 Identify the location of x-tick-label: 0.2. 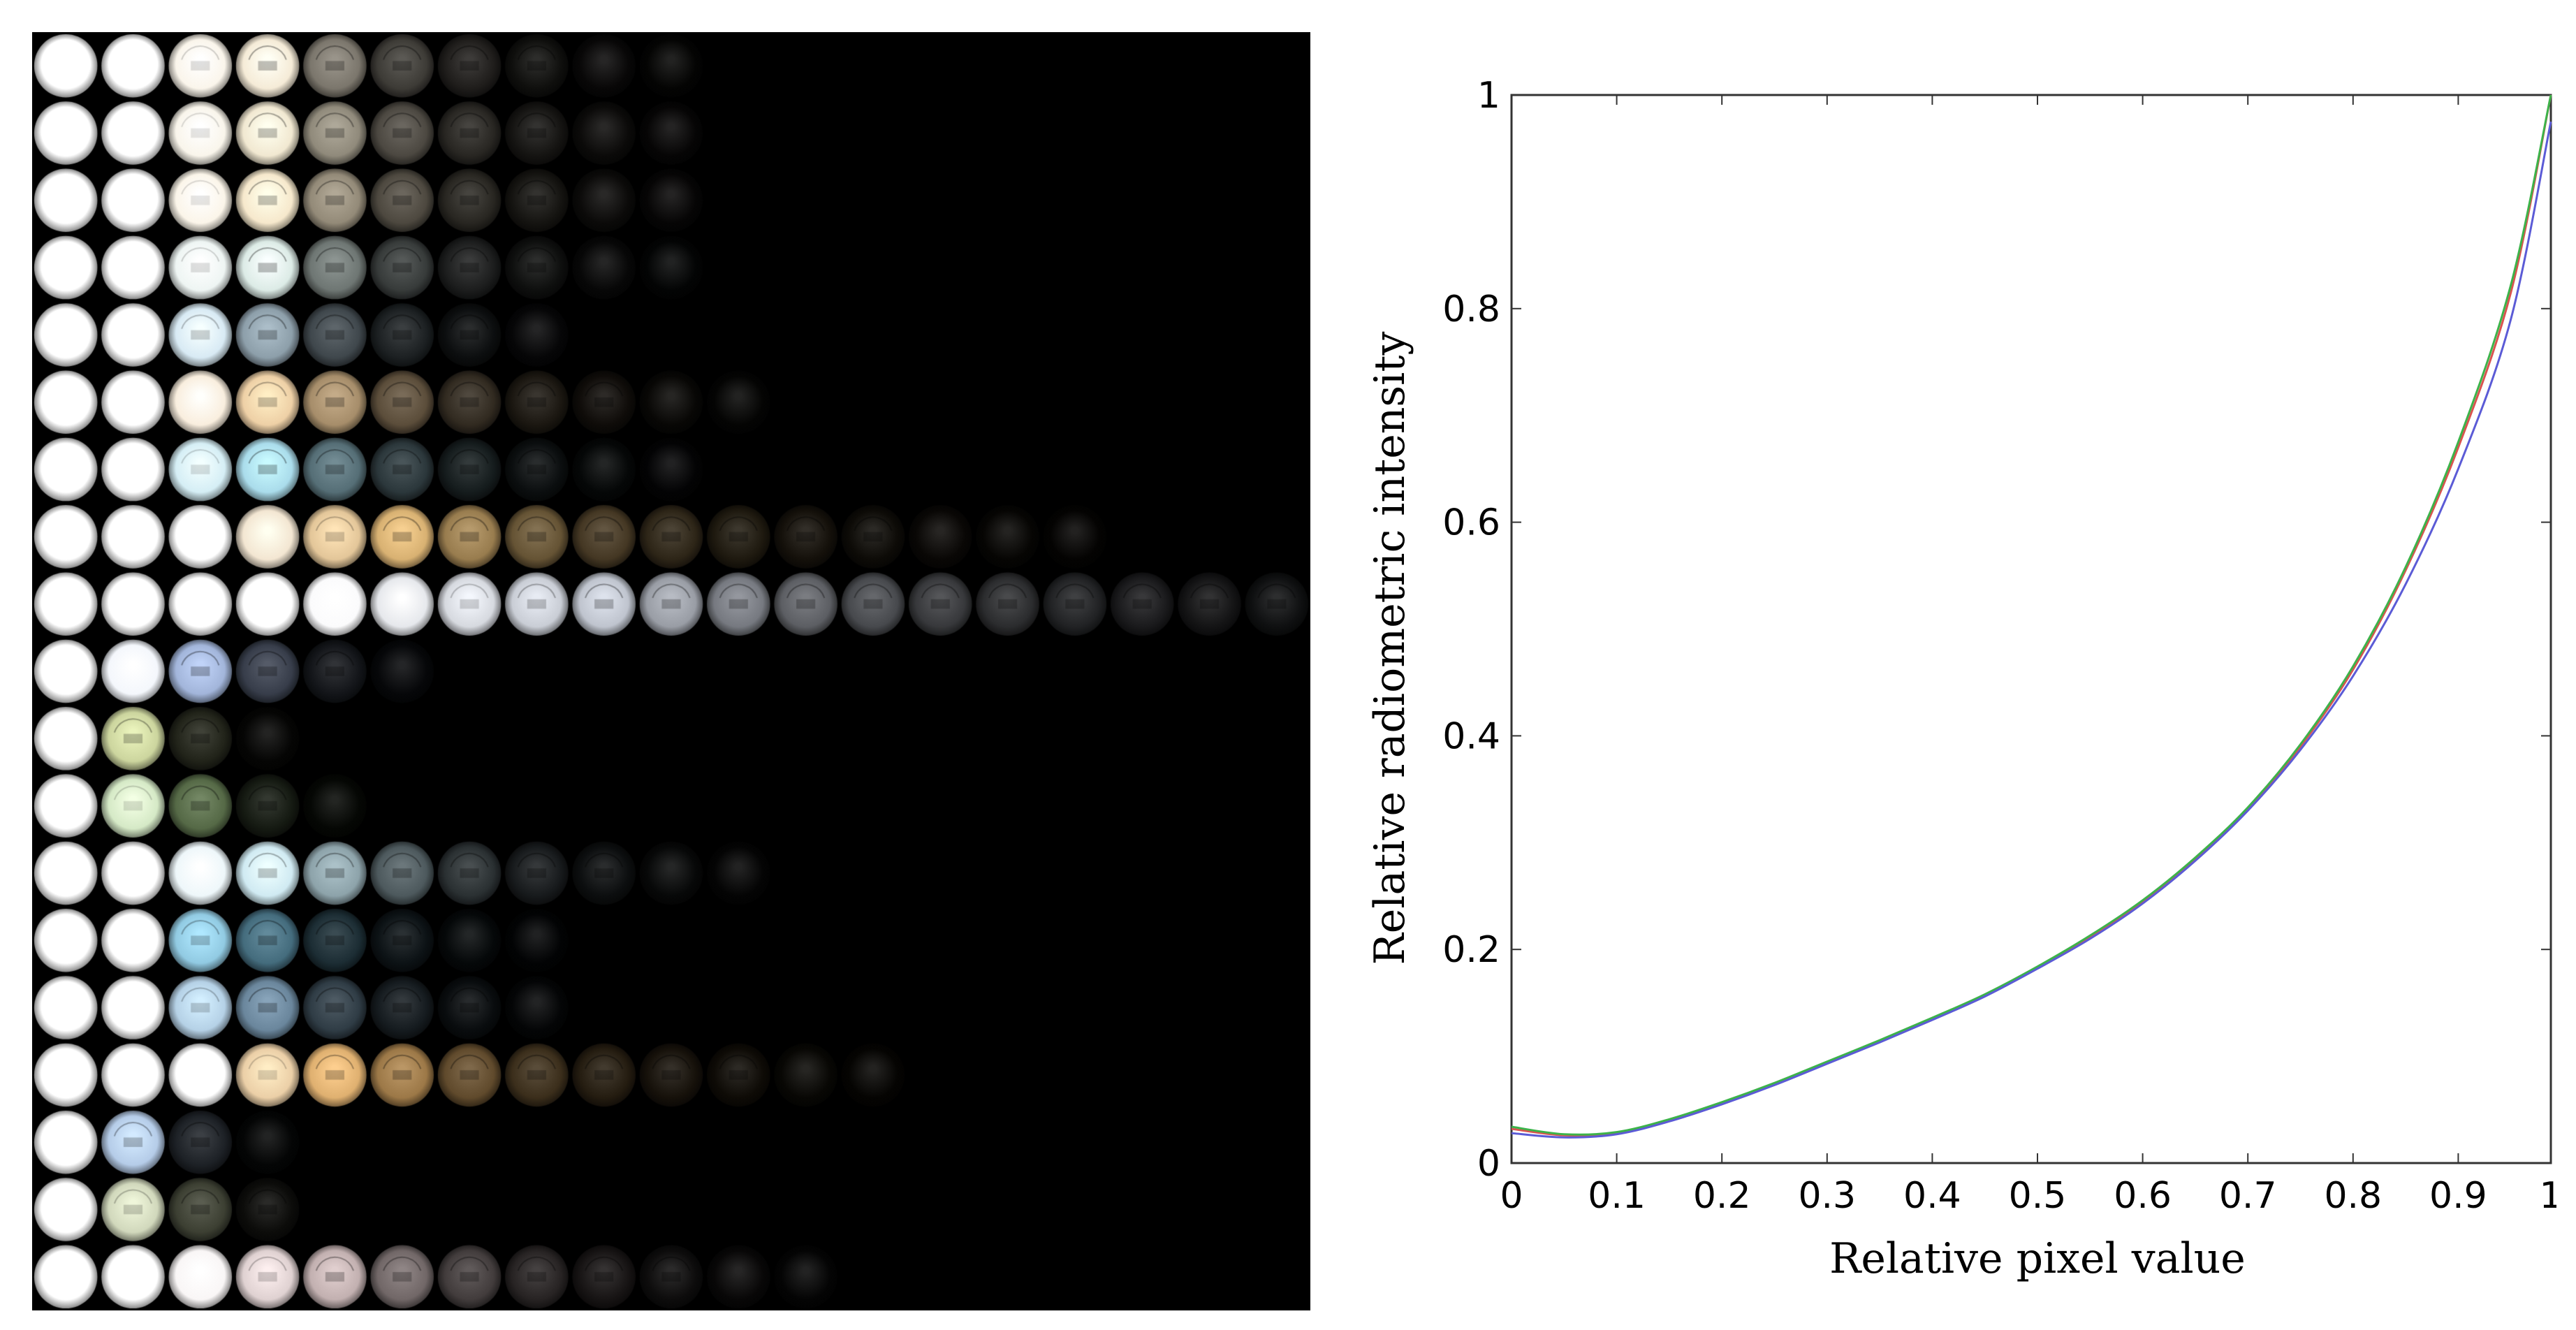
(1722, 1196).